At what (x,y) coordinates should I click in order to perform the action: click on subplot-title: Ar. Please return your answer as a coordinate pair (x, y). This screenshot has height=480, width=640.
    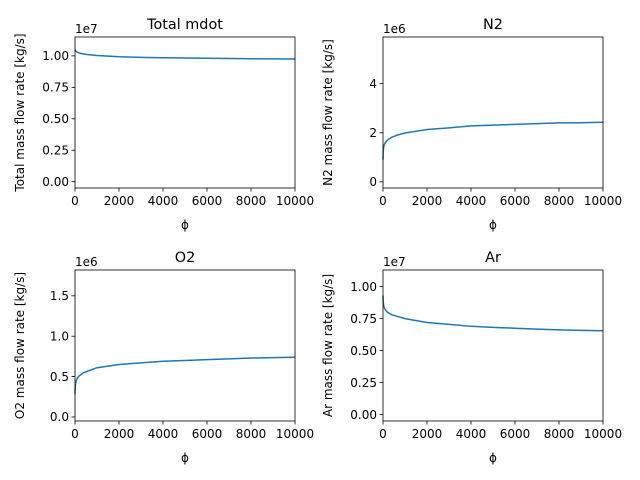
    Looking at the image, I should click on (493, 258).